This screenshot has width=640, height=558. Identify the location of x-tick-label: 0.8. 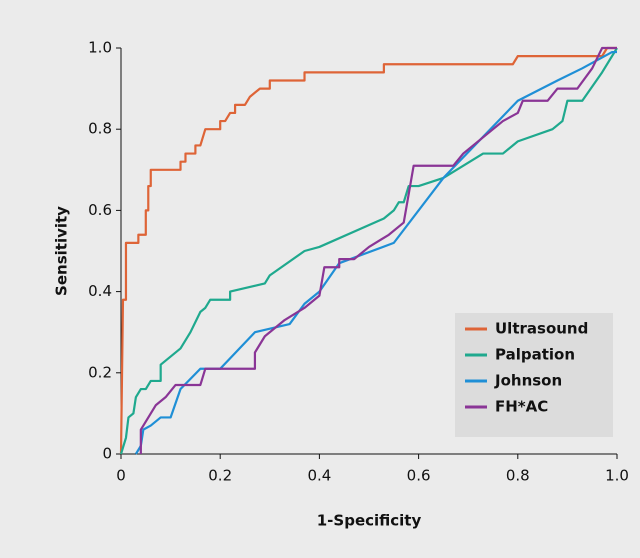
(518, 476).